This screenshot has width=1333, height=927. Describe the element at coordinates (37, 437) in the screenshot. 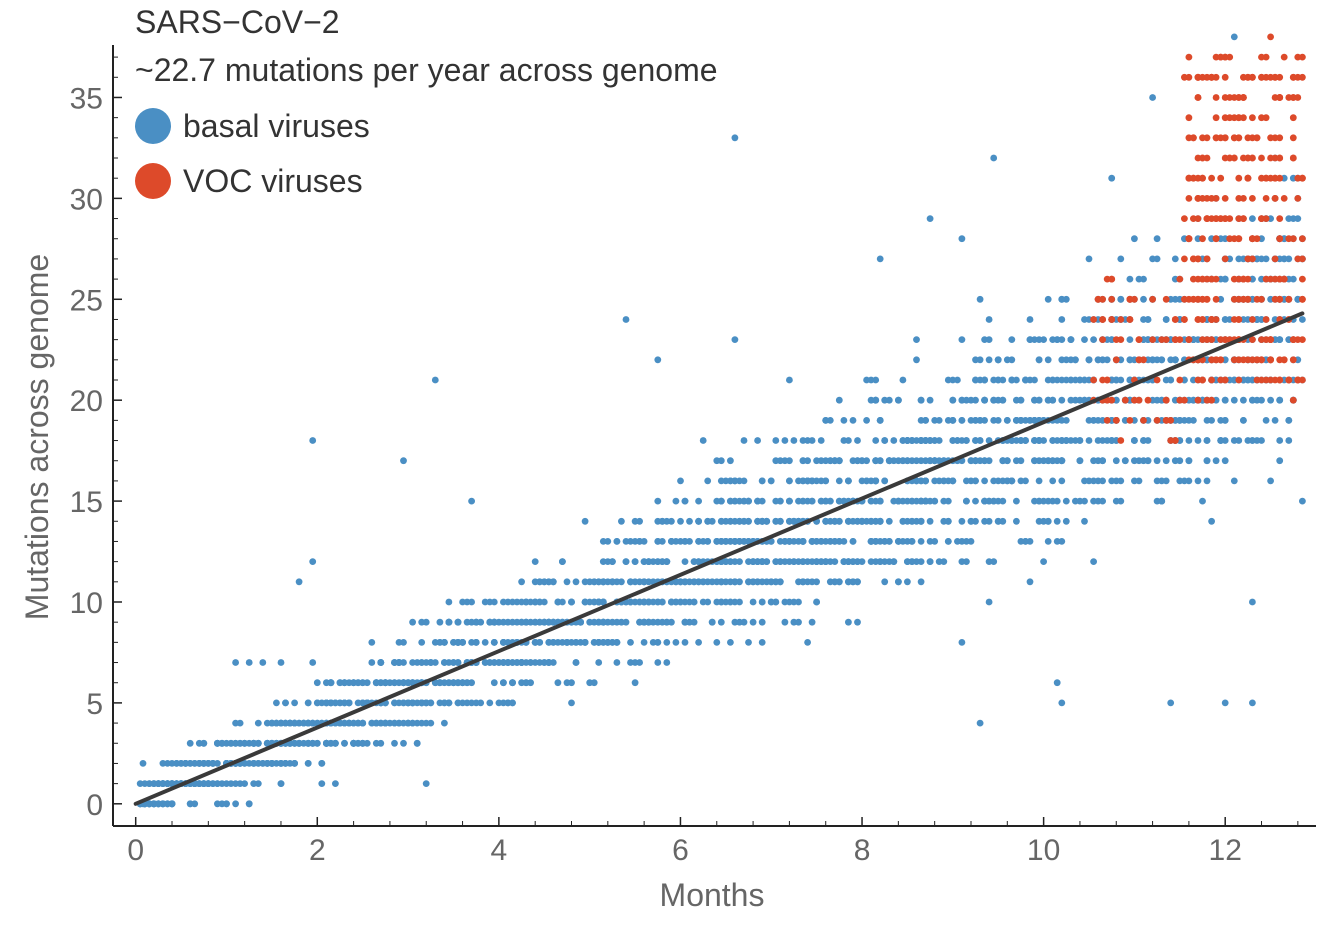

I see `y-axis-title: Mutations across genome` at that location.